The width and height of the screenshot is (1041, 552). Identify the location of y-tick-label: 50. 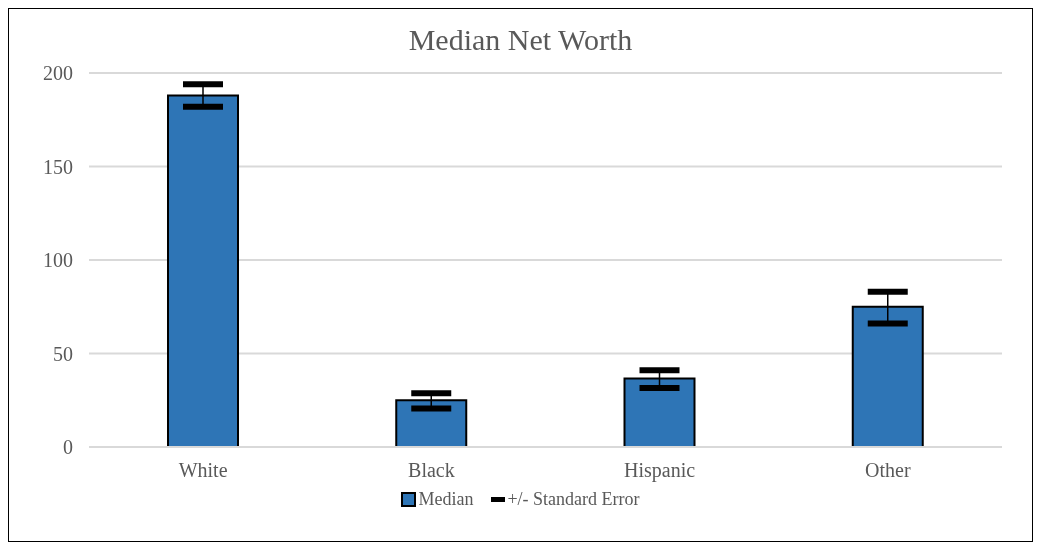
(63, 353).